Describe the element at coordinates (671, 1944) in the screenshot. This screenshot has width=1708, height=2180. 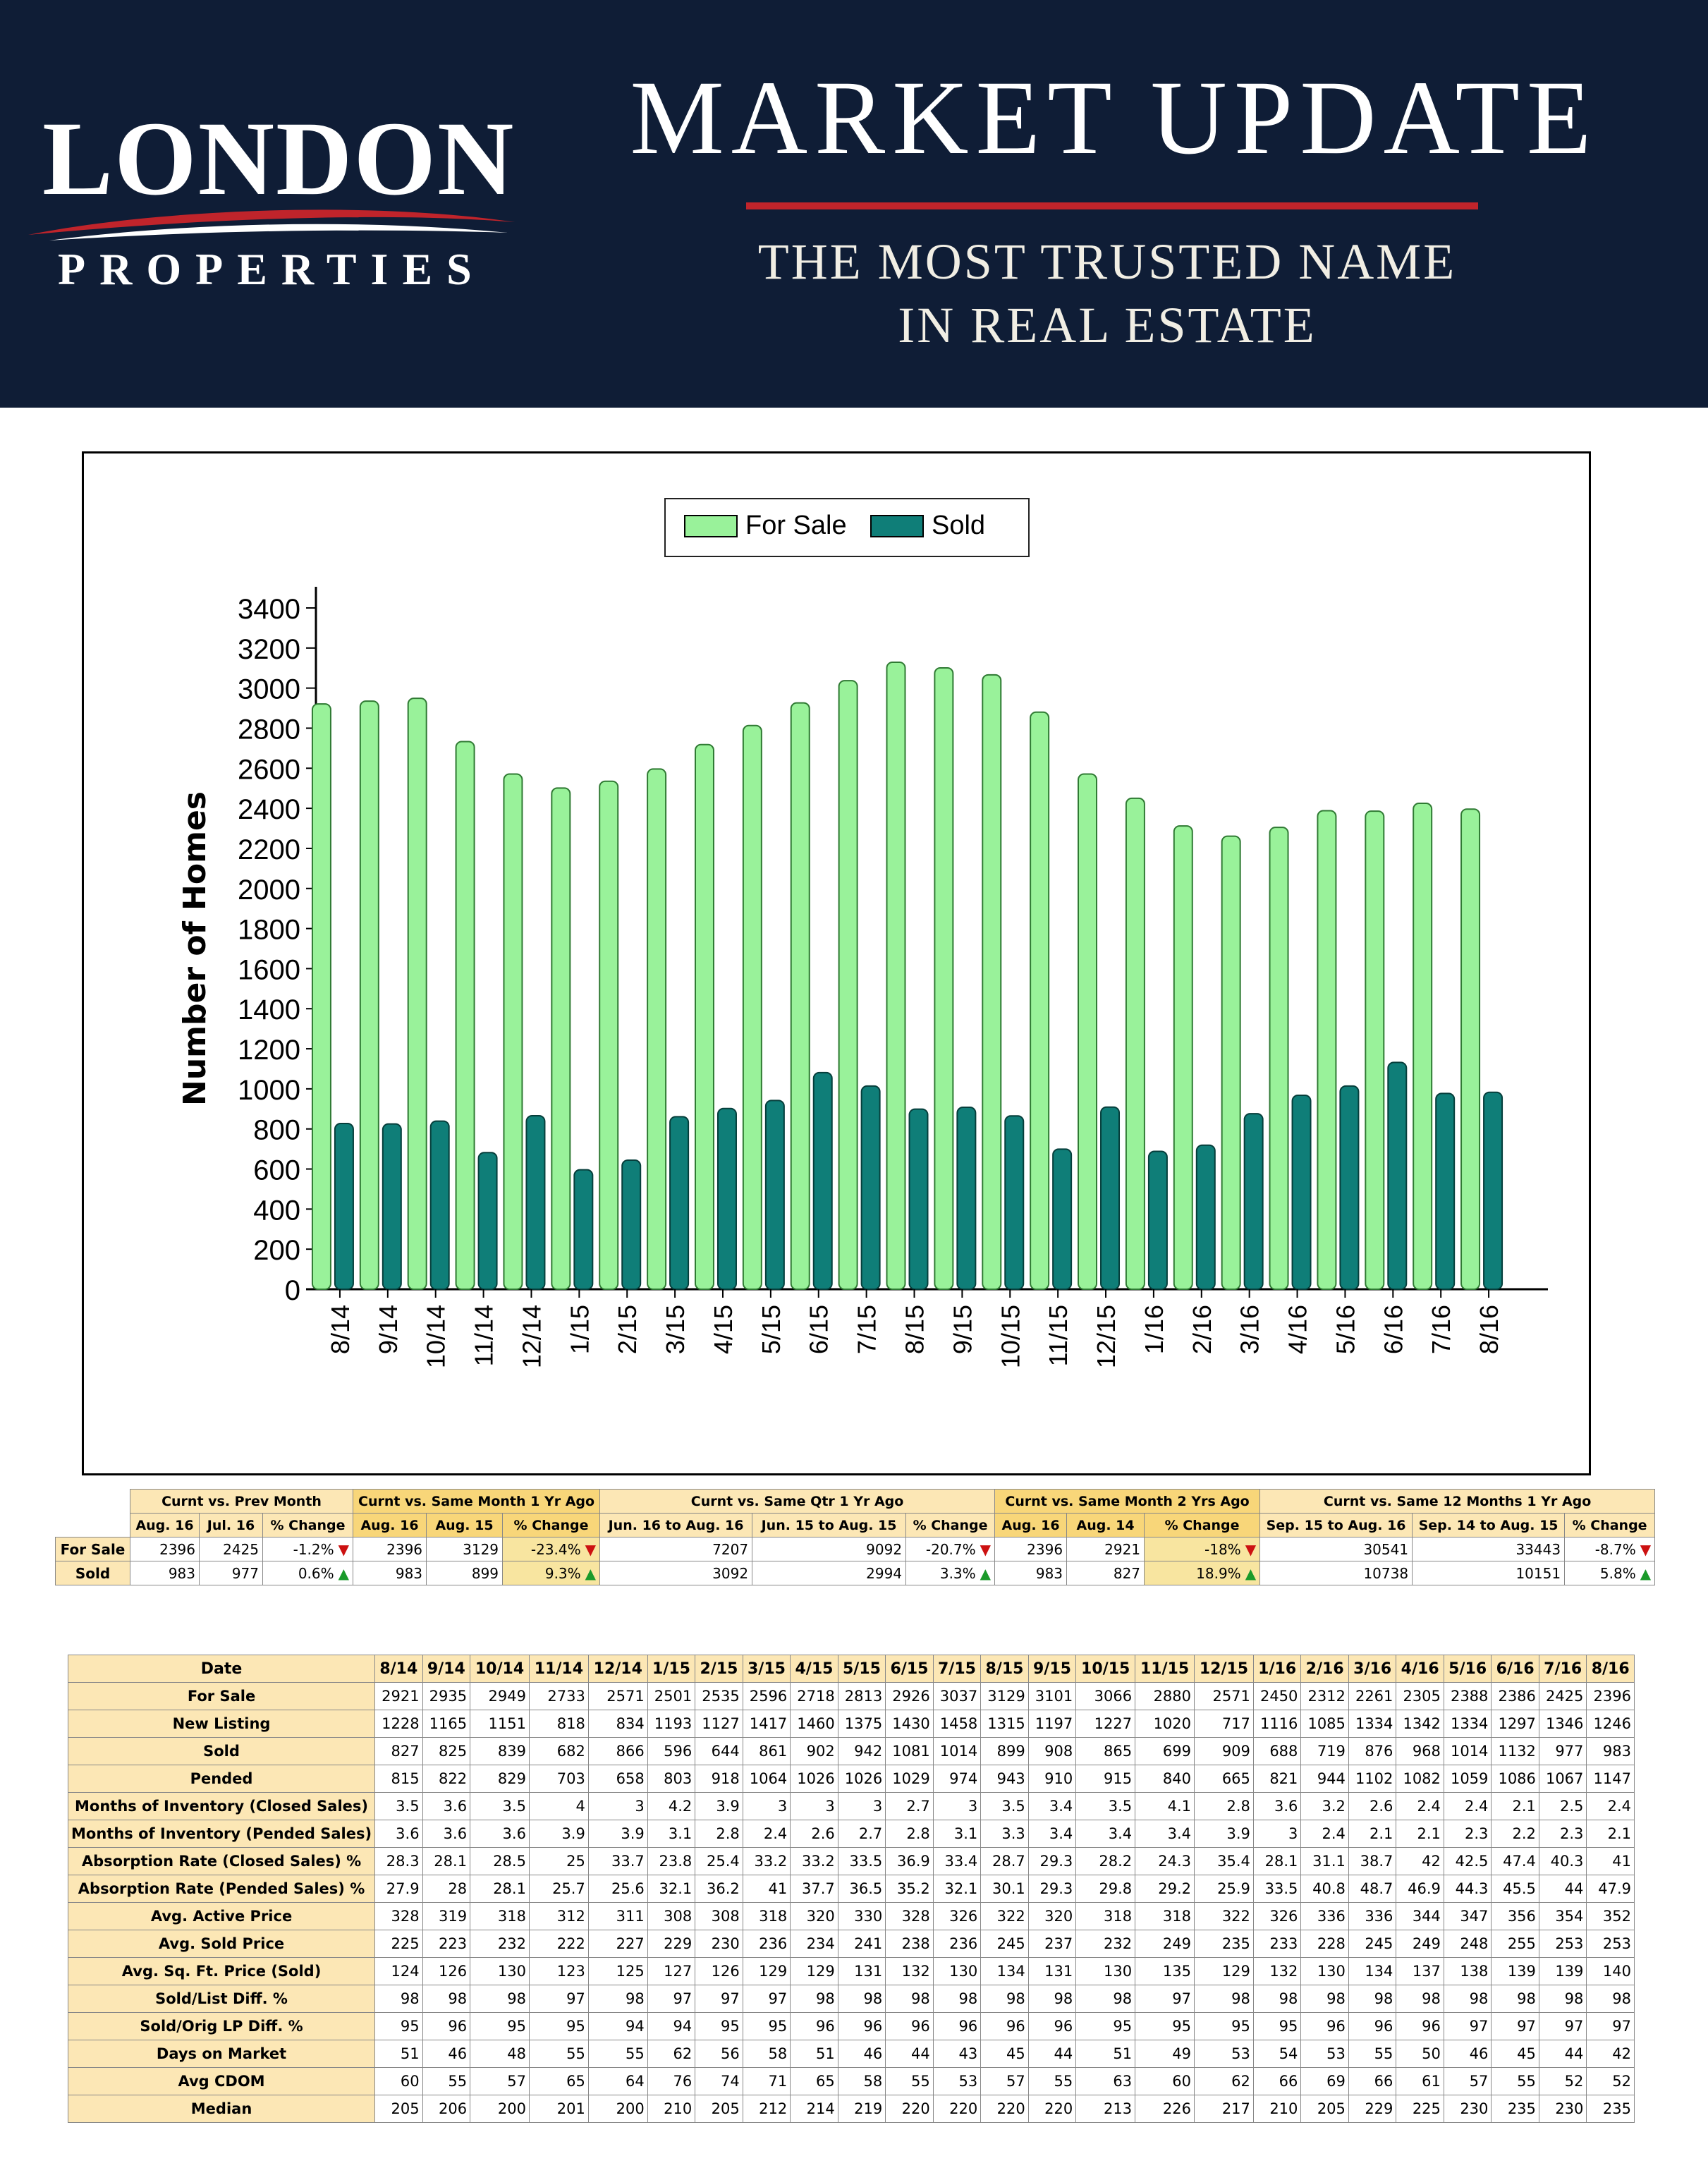
I see `stats-cell: 229` at that location.